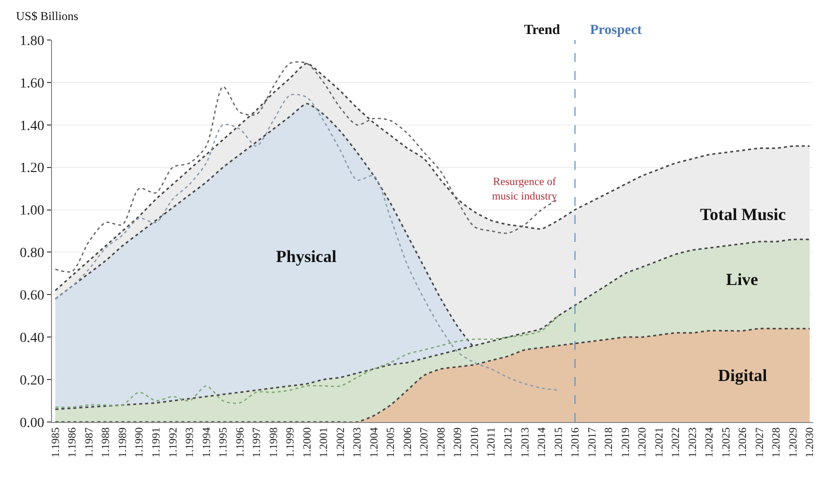  What do you see at coordinates (32, 296) in the screenshot?
I see `y-tick-label: 0.60` at bounding box center [32, 296].